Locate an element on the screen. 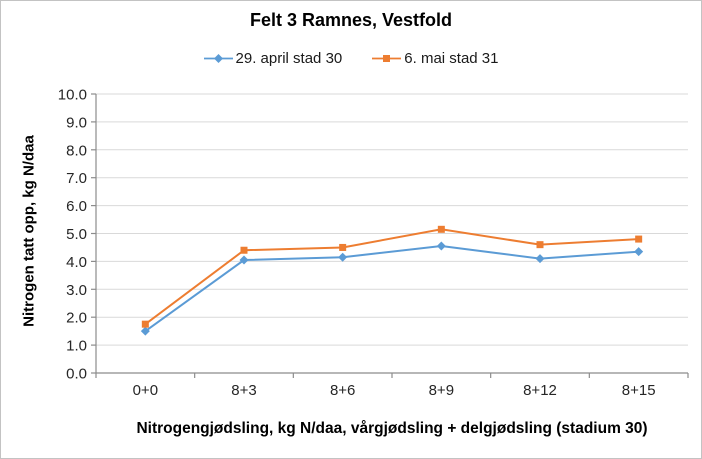 The image size is (702, 459). x-tick-label: 8+12 is located at coordinates (540, 390).